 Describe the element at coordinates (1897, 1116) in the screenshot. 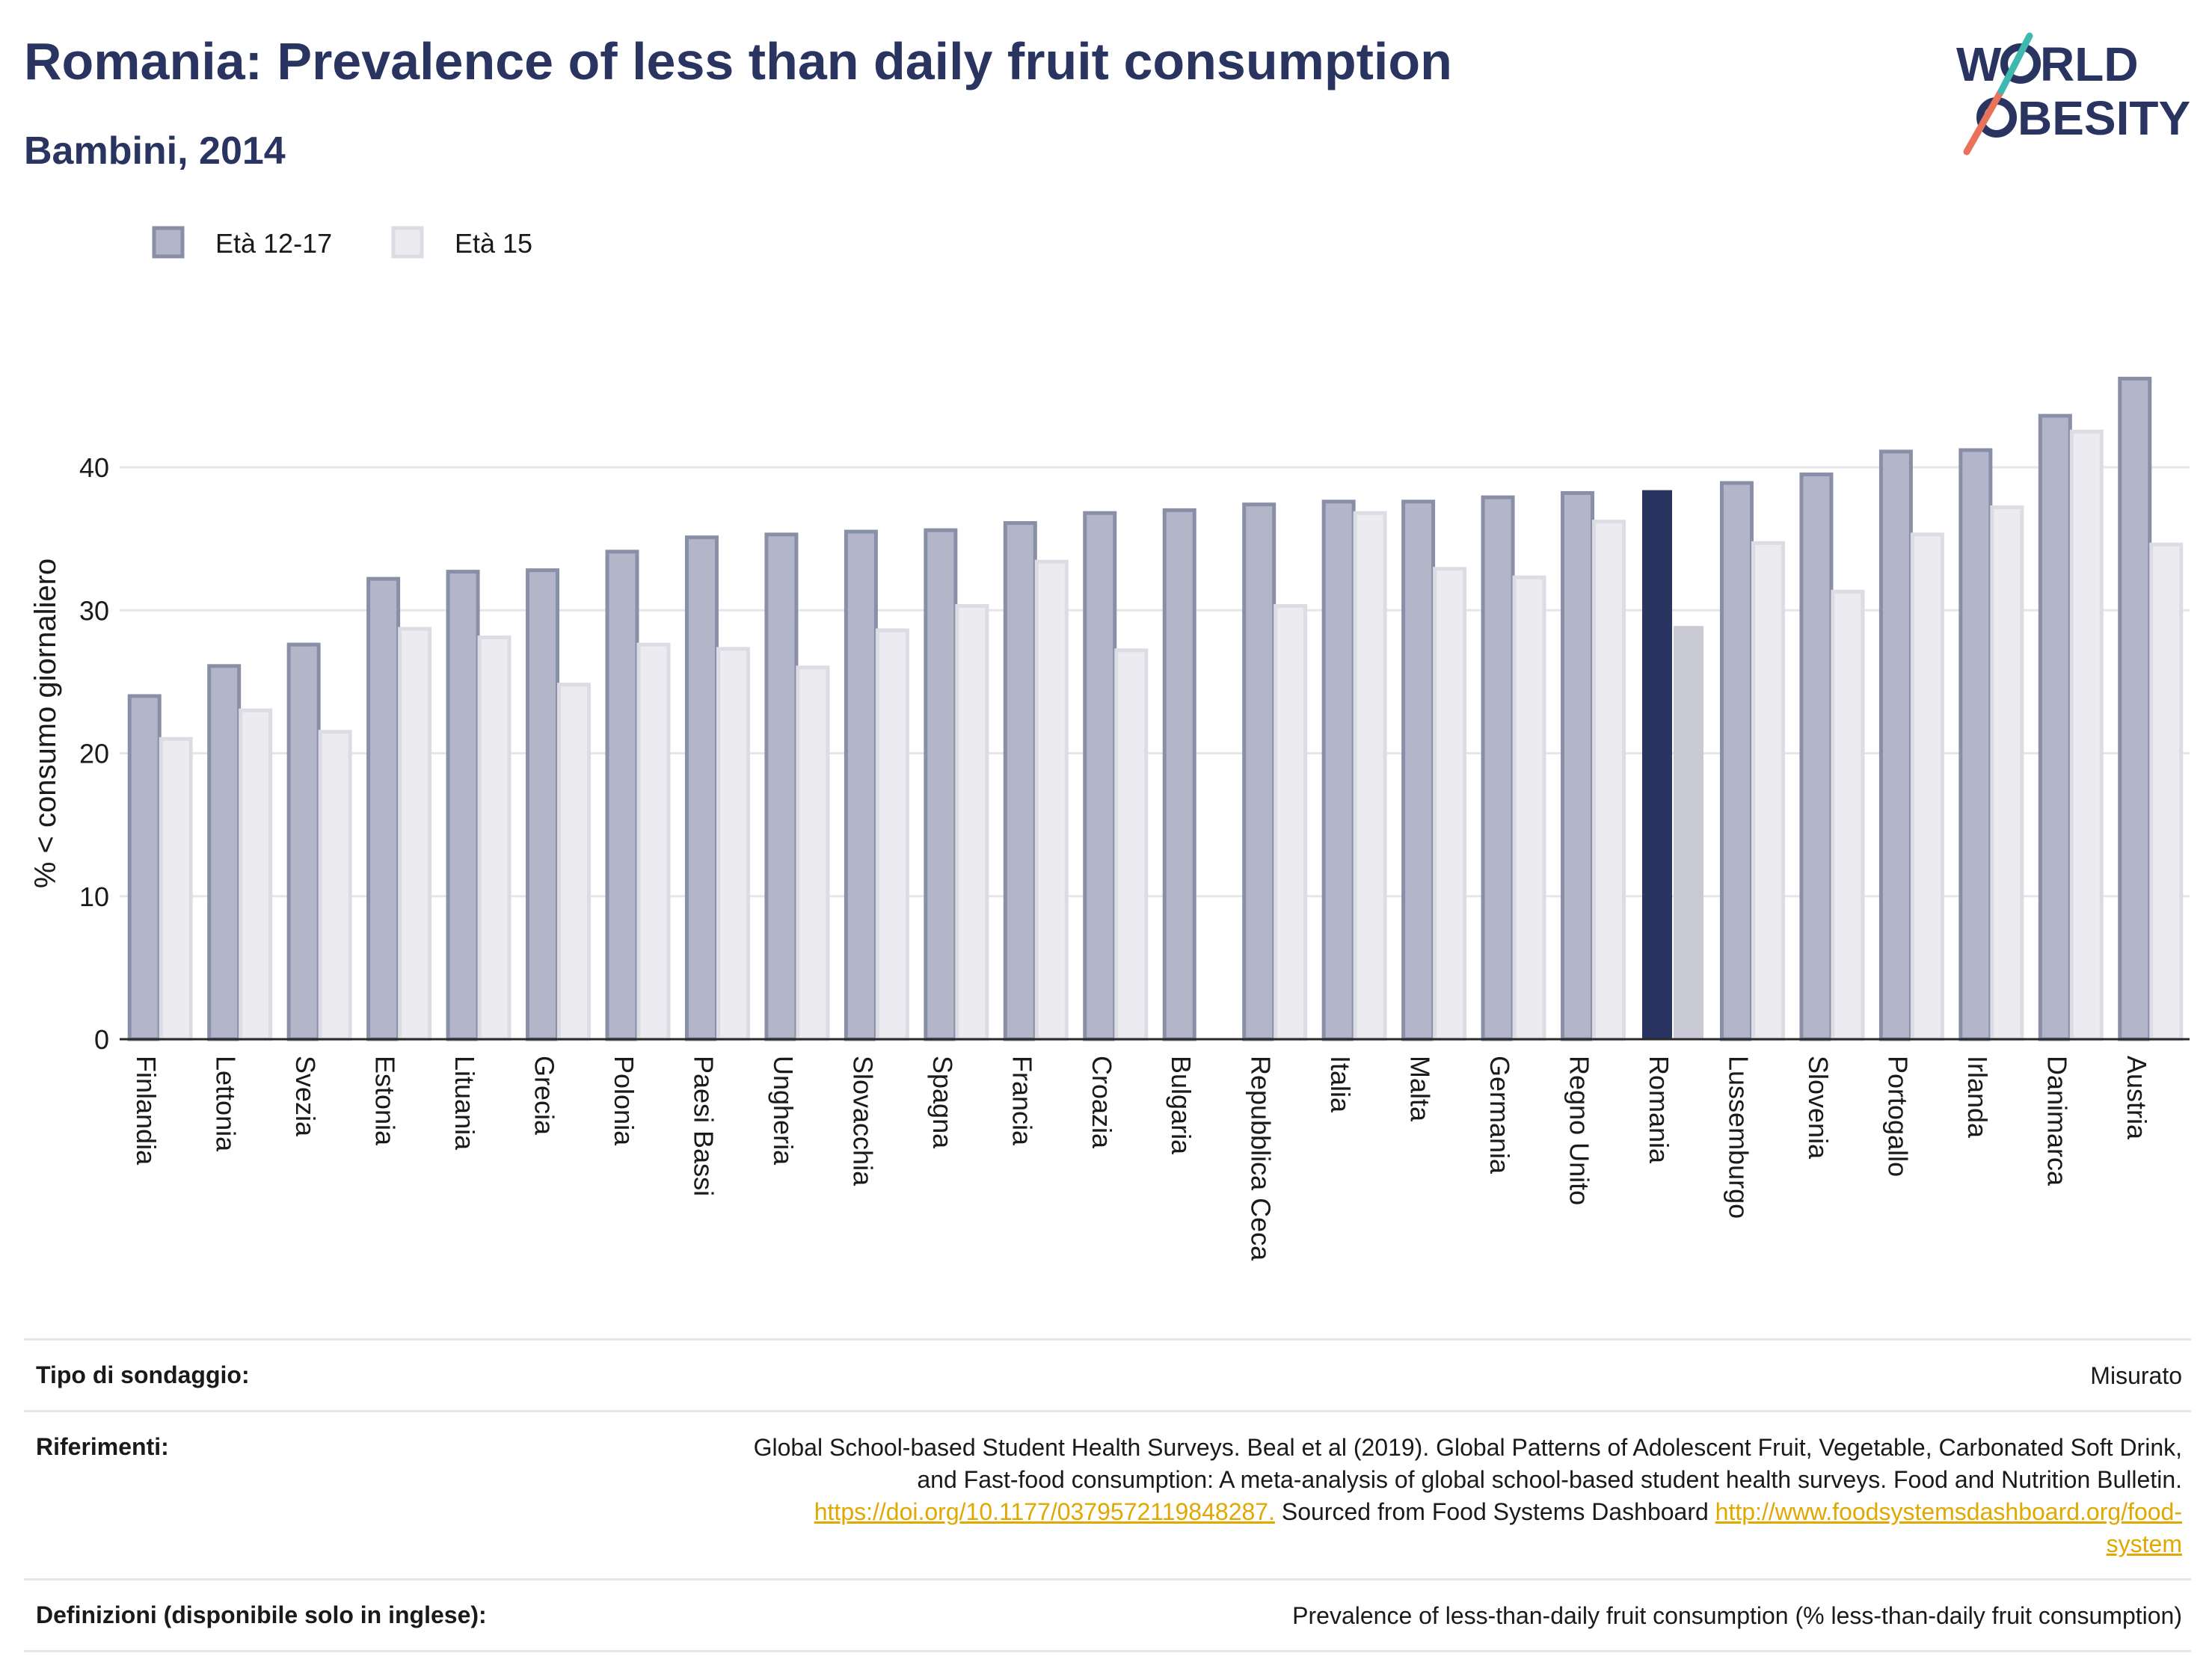

I see `x-tick-label: Portogallo` at that location.